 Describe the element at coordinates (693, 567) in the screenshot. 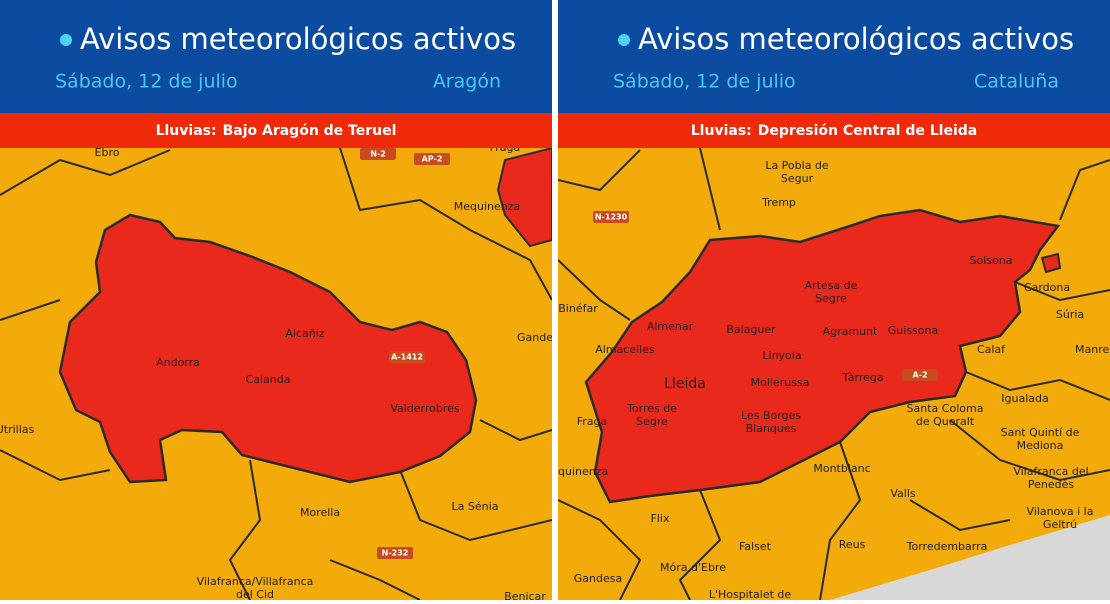

I see `place-label: Móra d'Ebre` at that location.